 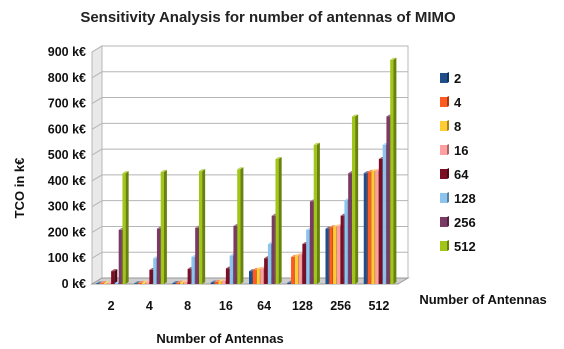 What do you see at coordinates (461, 150) in the screenshot?
I see `legend-label: 16` at bounding box center [461, 150].